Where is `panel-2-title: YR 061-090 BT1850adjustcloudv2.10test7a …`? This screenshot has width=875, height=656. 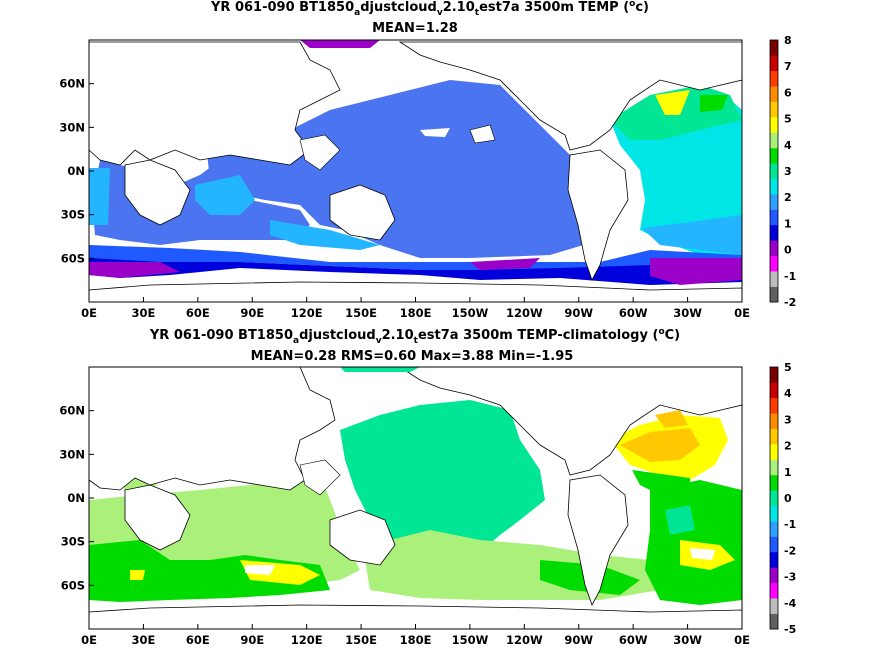 panel-2-title: YR 061-090 BT1850adjustcloudv2.10test7a … is located at coordinates (414, 336).